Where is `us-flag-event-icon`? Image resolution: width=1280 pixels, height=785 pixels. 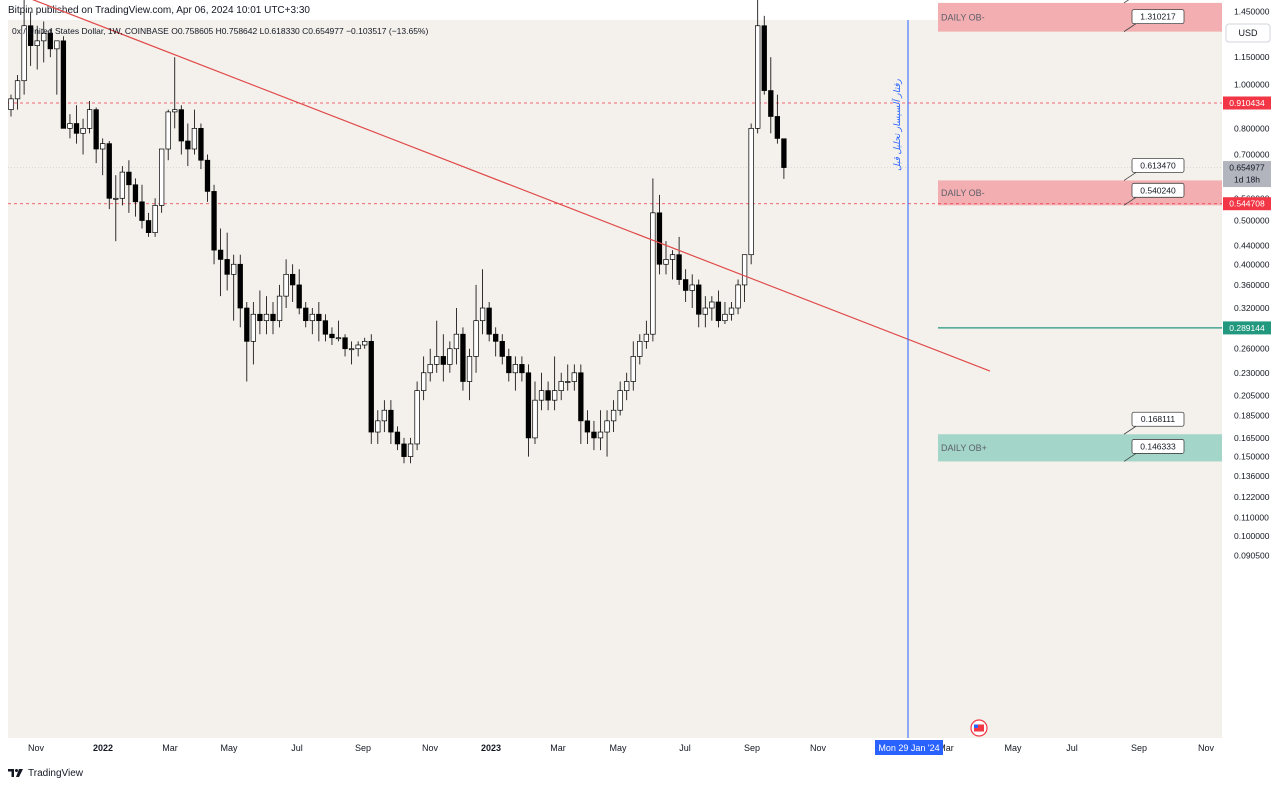 us-flag-event-icon is located at coordinates (979, 728).